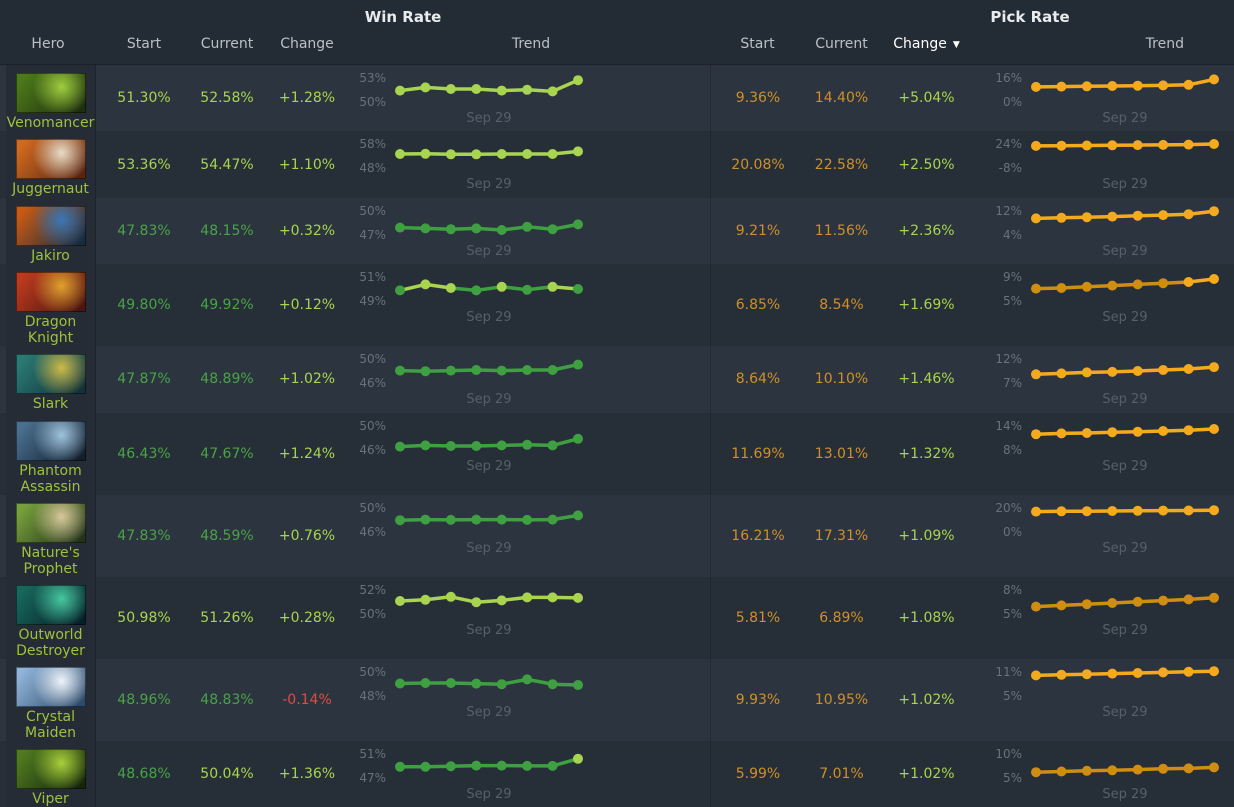  I want to click on win-start-value: 53.36%, so click(144, 164).